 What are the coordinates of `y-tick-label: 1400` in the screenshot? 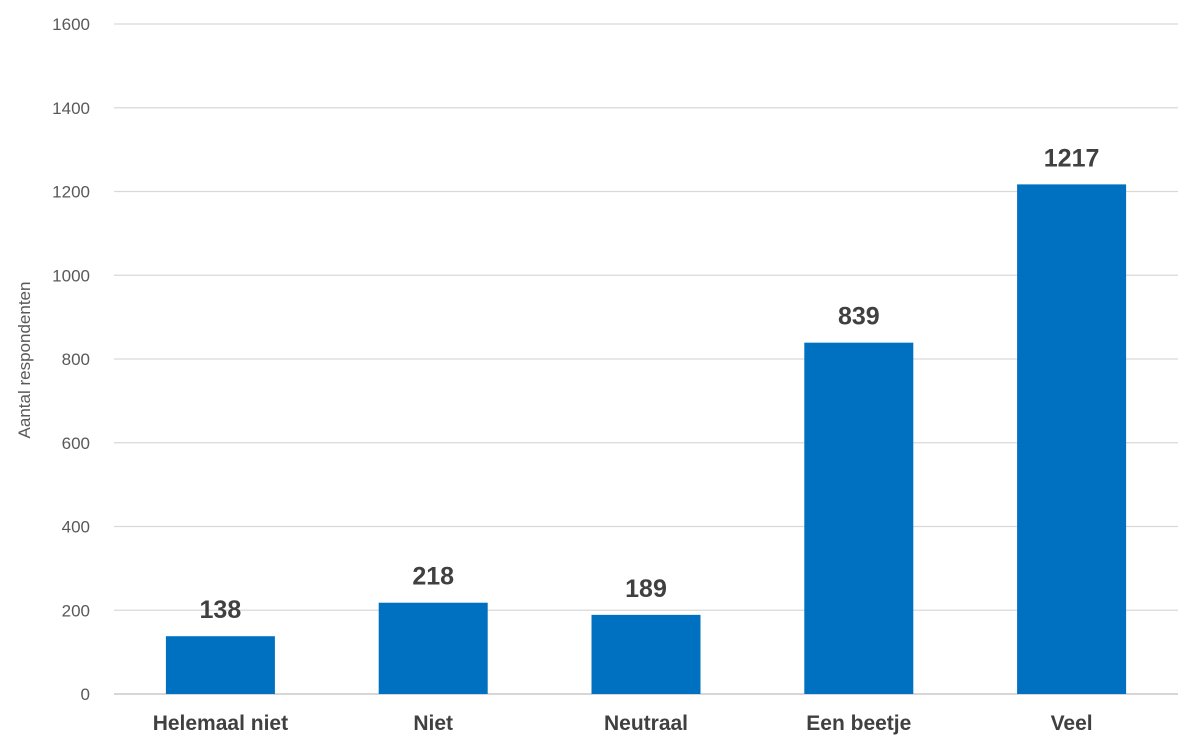 It's located at (71, 108).